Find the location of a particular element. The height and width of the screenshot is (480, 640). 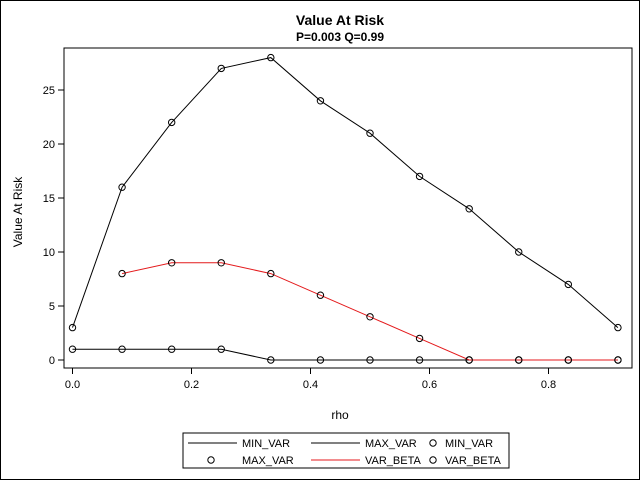

legend-box is located at coordinates (346, 450).